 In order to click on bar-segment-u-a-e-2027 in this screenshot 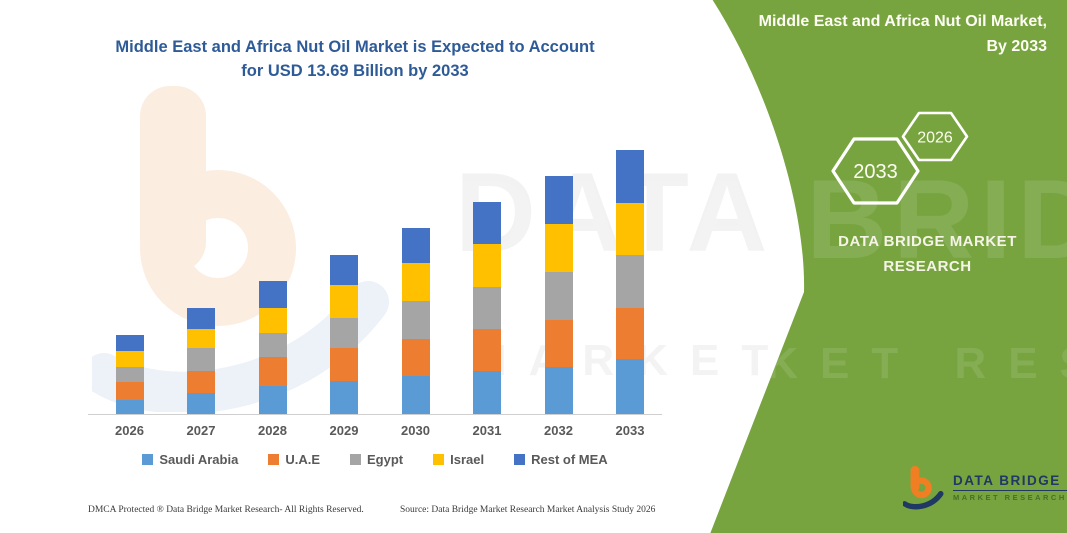, I will do `click(201, 382)`.